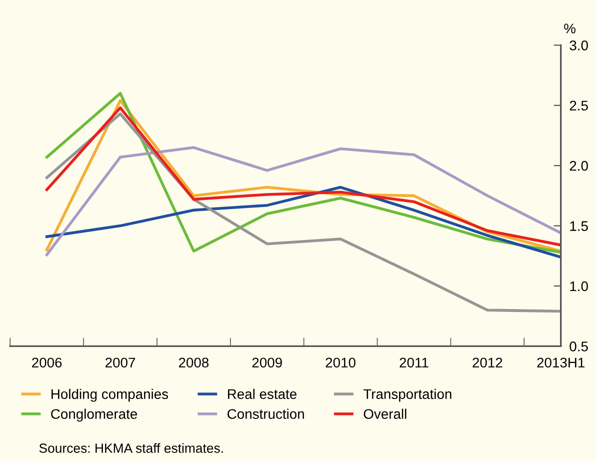 The image size is (596, 461). Describe the element at coordinates (579, 286) in the screenshot. I see `y-tick-label: 1.0` at that location.